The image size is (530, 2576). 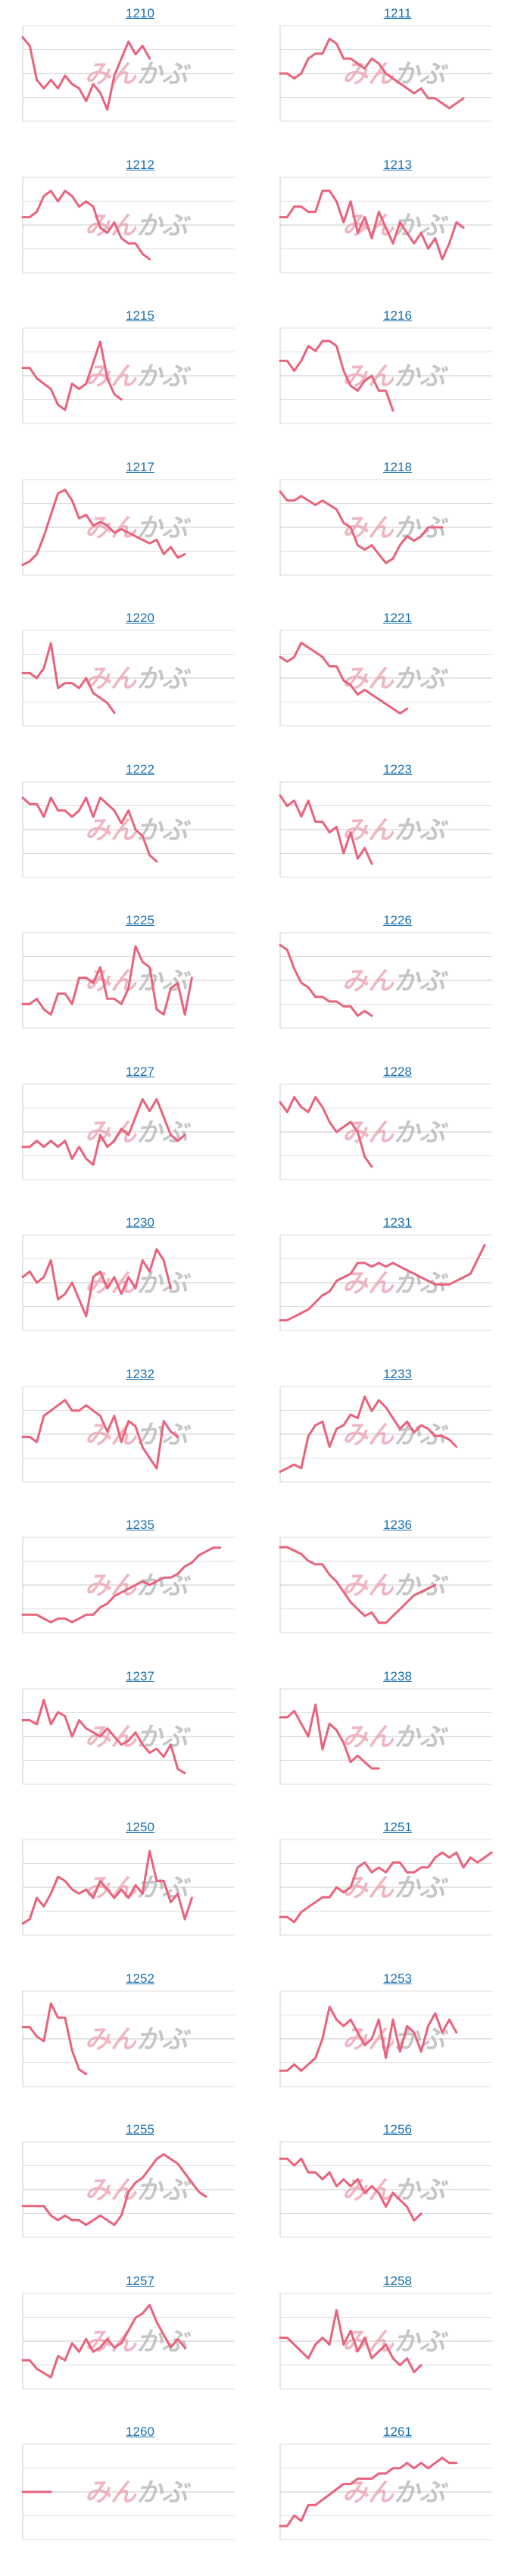 What do you see at coordinates (397, 1071) in the screenshot?
I see `chart-title-link: 1228` at bounding box center [397, 1071].